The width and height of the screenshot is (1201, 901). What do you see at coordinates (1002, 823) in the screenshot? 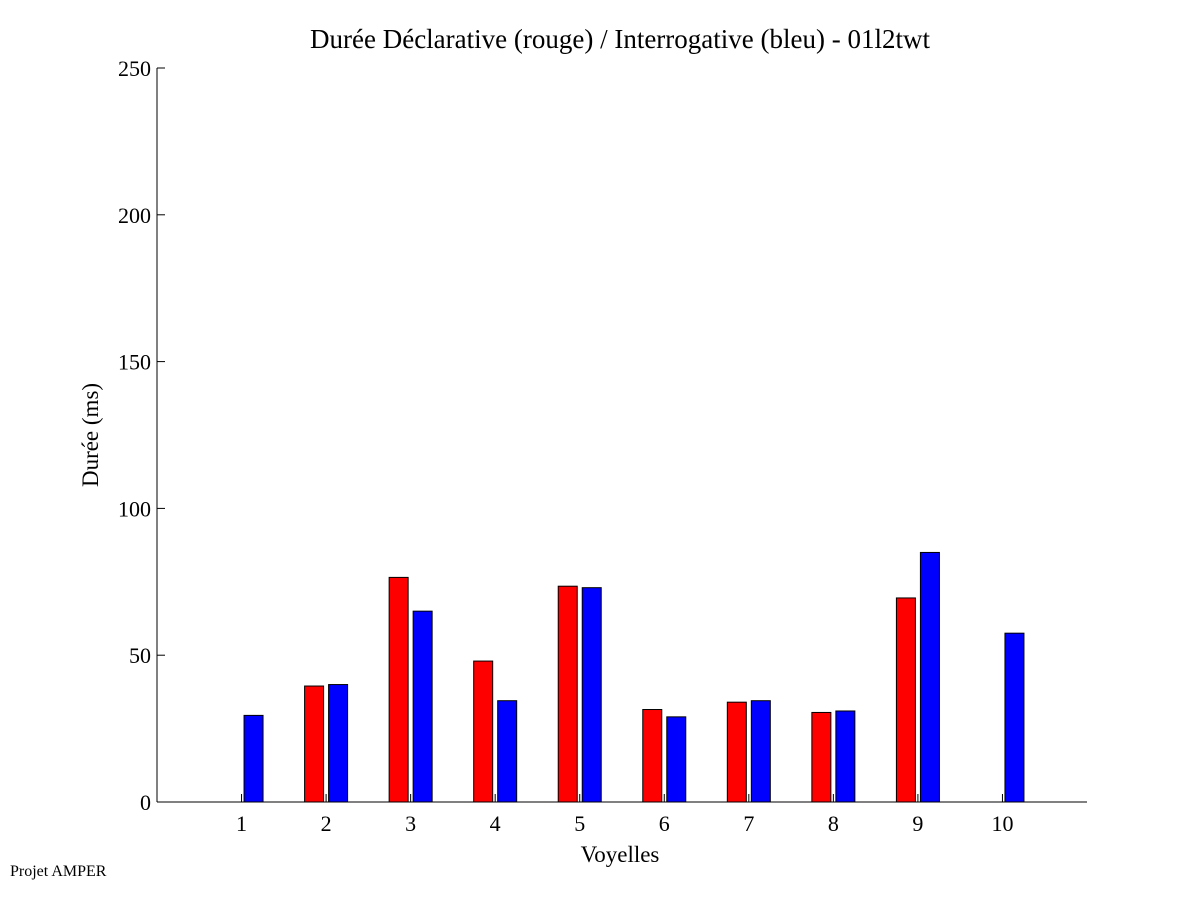
I see `x-tick-label: 10` at bounding box center [1002, 823].